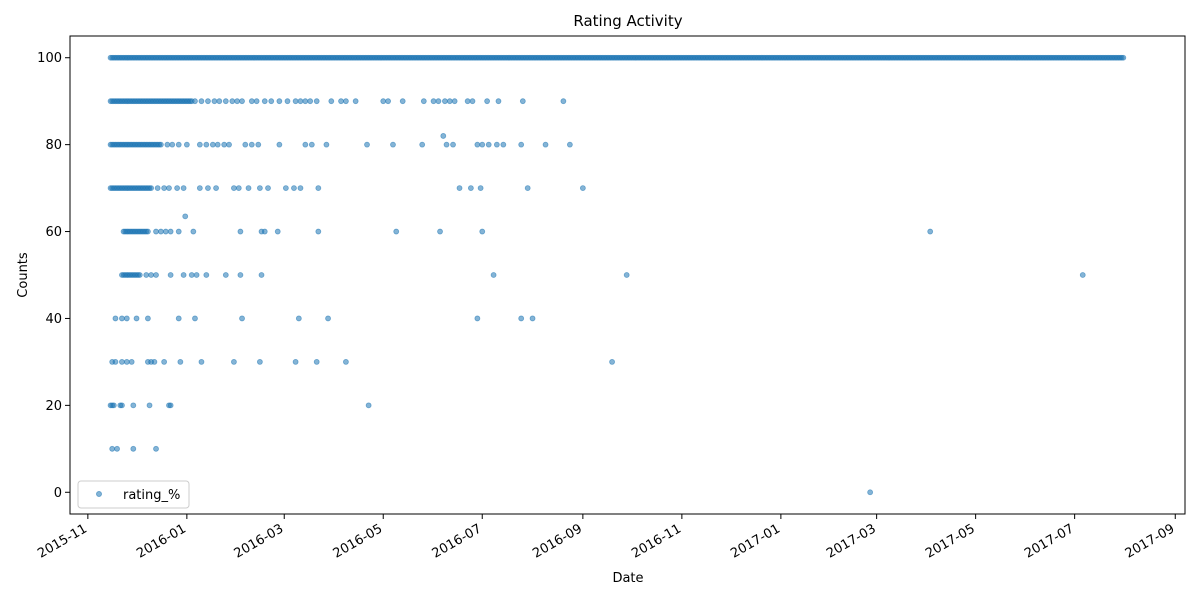 The image size is (1200, 600). What do you see at coordinates (99, 494) in the screenshot?
I see `legend-marker` at bounding box center [99, 494].